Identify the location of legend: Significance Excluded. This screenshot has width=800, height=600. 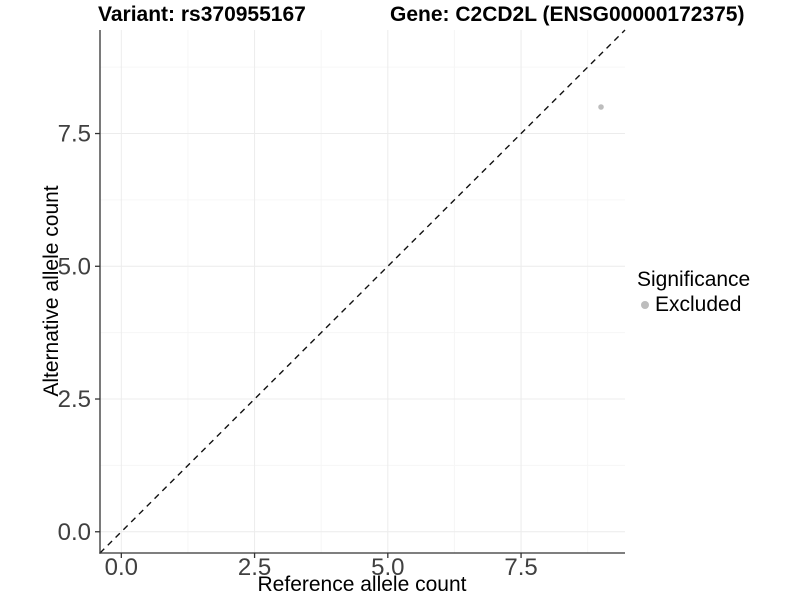
(693, 292).